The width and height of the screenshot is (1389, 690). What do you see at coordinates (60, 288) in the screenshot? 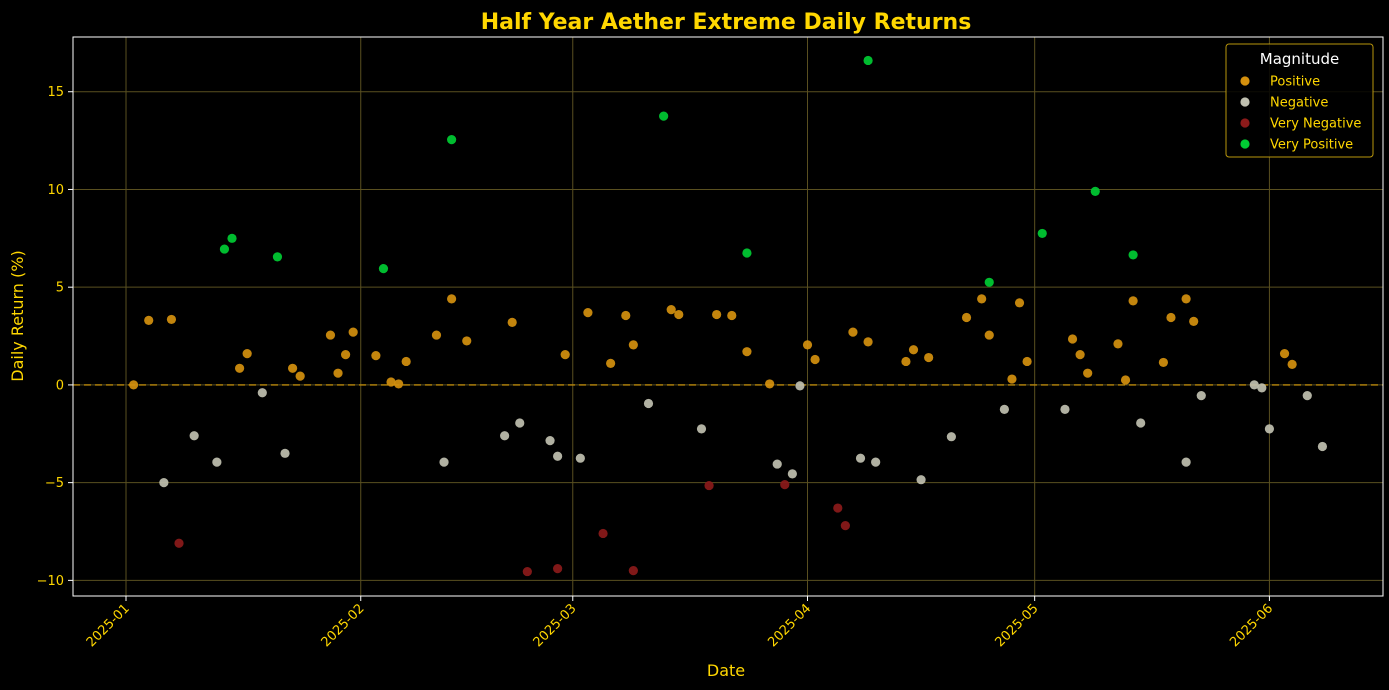
I see `y-tick-label: 5` at bounding box center [60, 288].